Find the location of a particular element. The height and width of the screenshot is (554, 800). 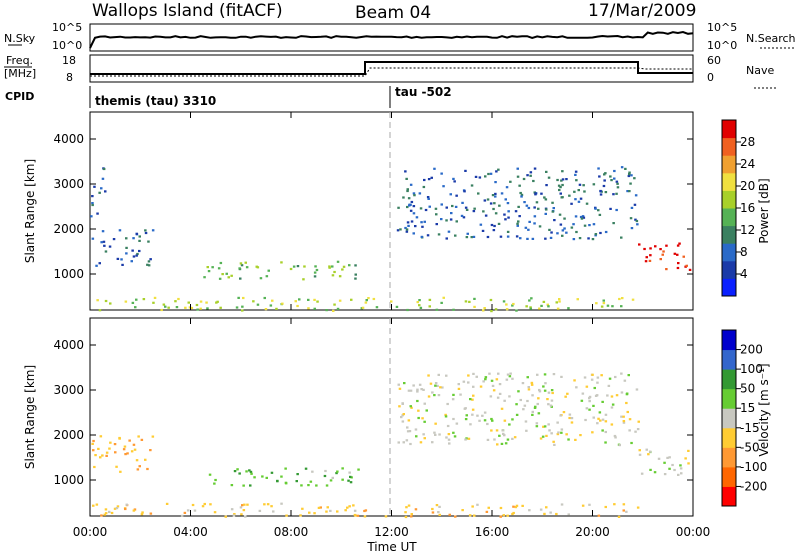

x-tick-label: 00:00 is located at coordinates (693, 532).